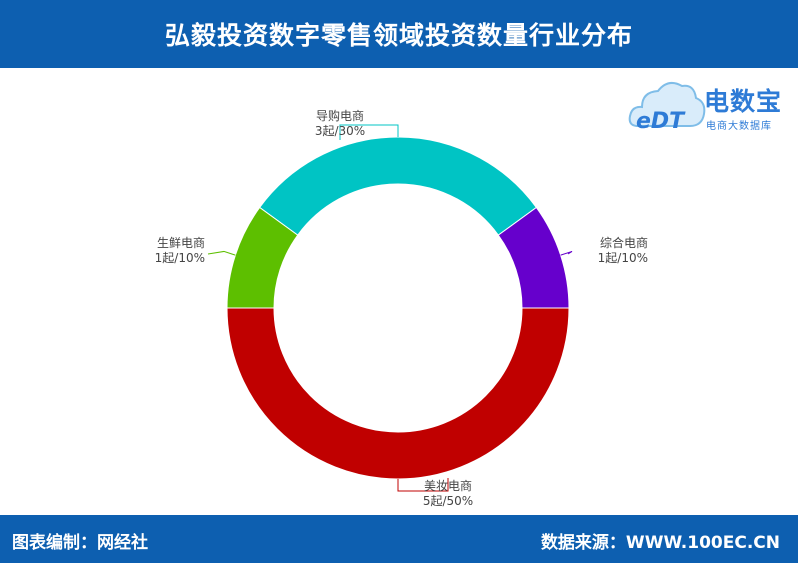 The image size is (798, 563). I want to click on slice-value-shengxian: 1起/10%, so click(180, 258).